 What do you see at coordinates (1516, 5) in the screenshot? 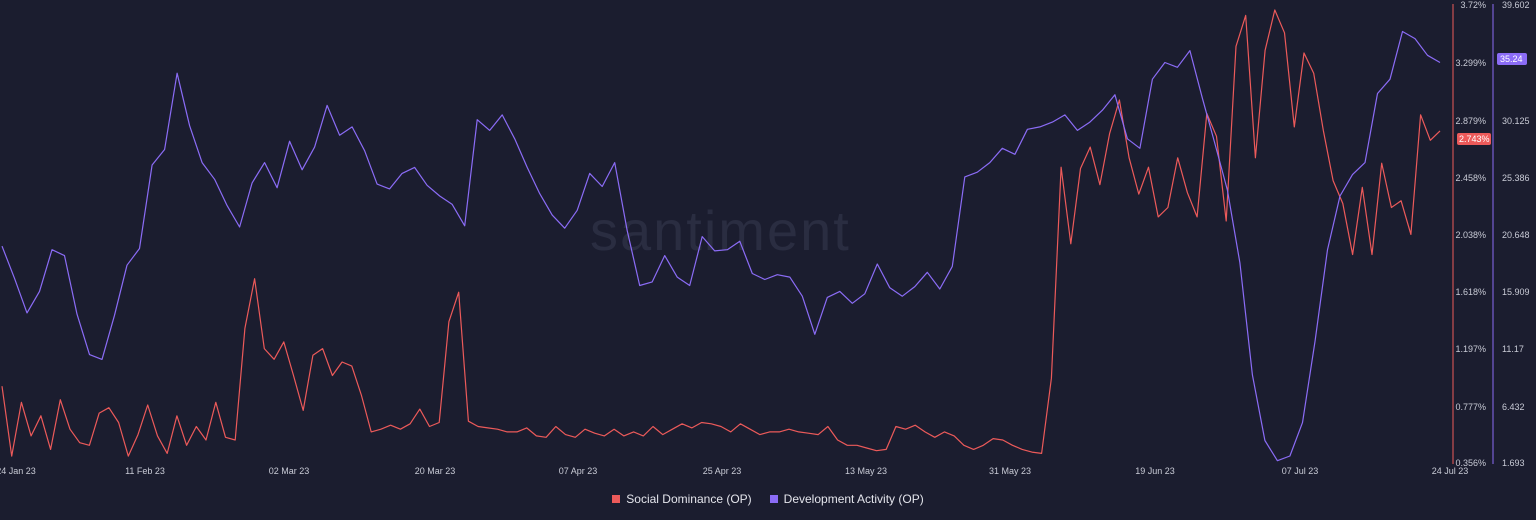
I see `right-tick-label: 39.602` at bounding box center [1516, 5].